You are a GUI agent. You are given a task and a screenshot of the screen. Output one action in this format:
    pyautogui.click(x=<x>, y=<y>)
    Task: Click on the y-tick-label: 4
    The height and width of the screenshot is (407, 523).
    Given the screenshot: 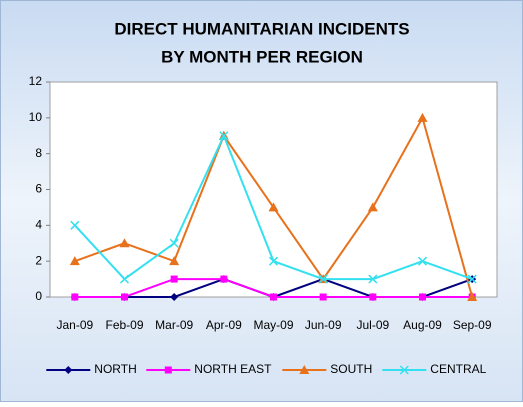 What is the action you would take?
    pyautogui.click(x=38, y=225)
    